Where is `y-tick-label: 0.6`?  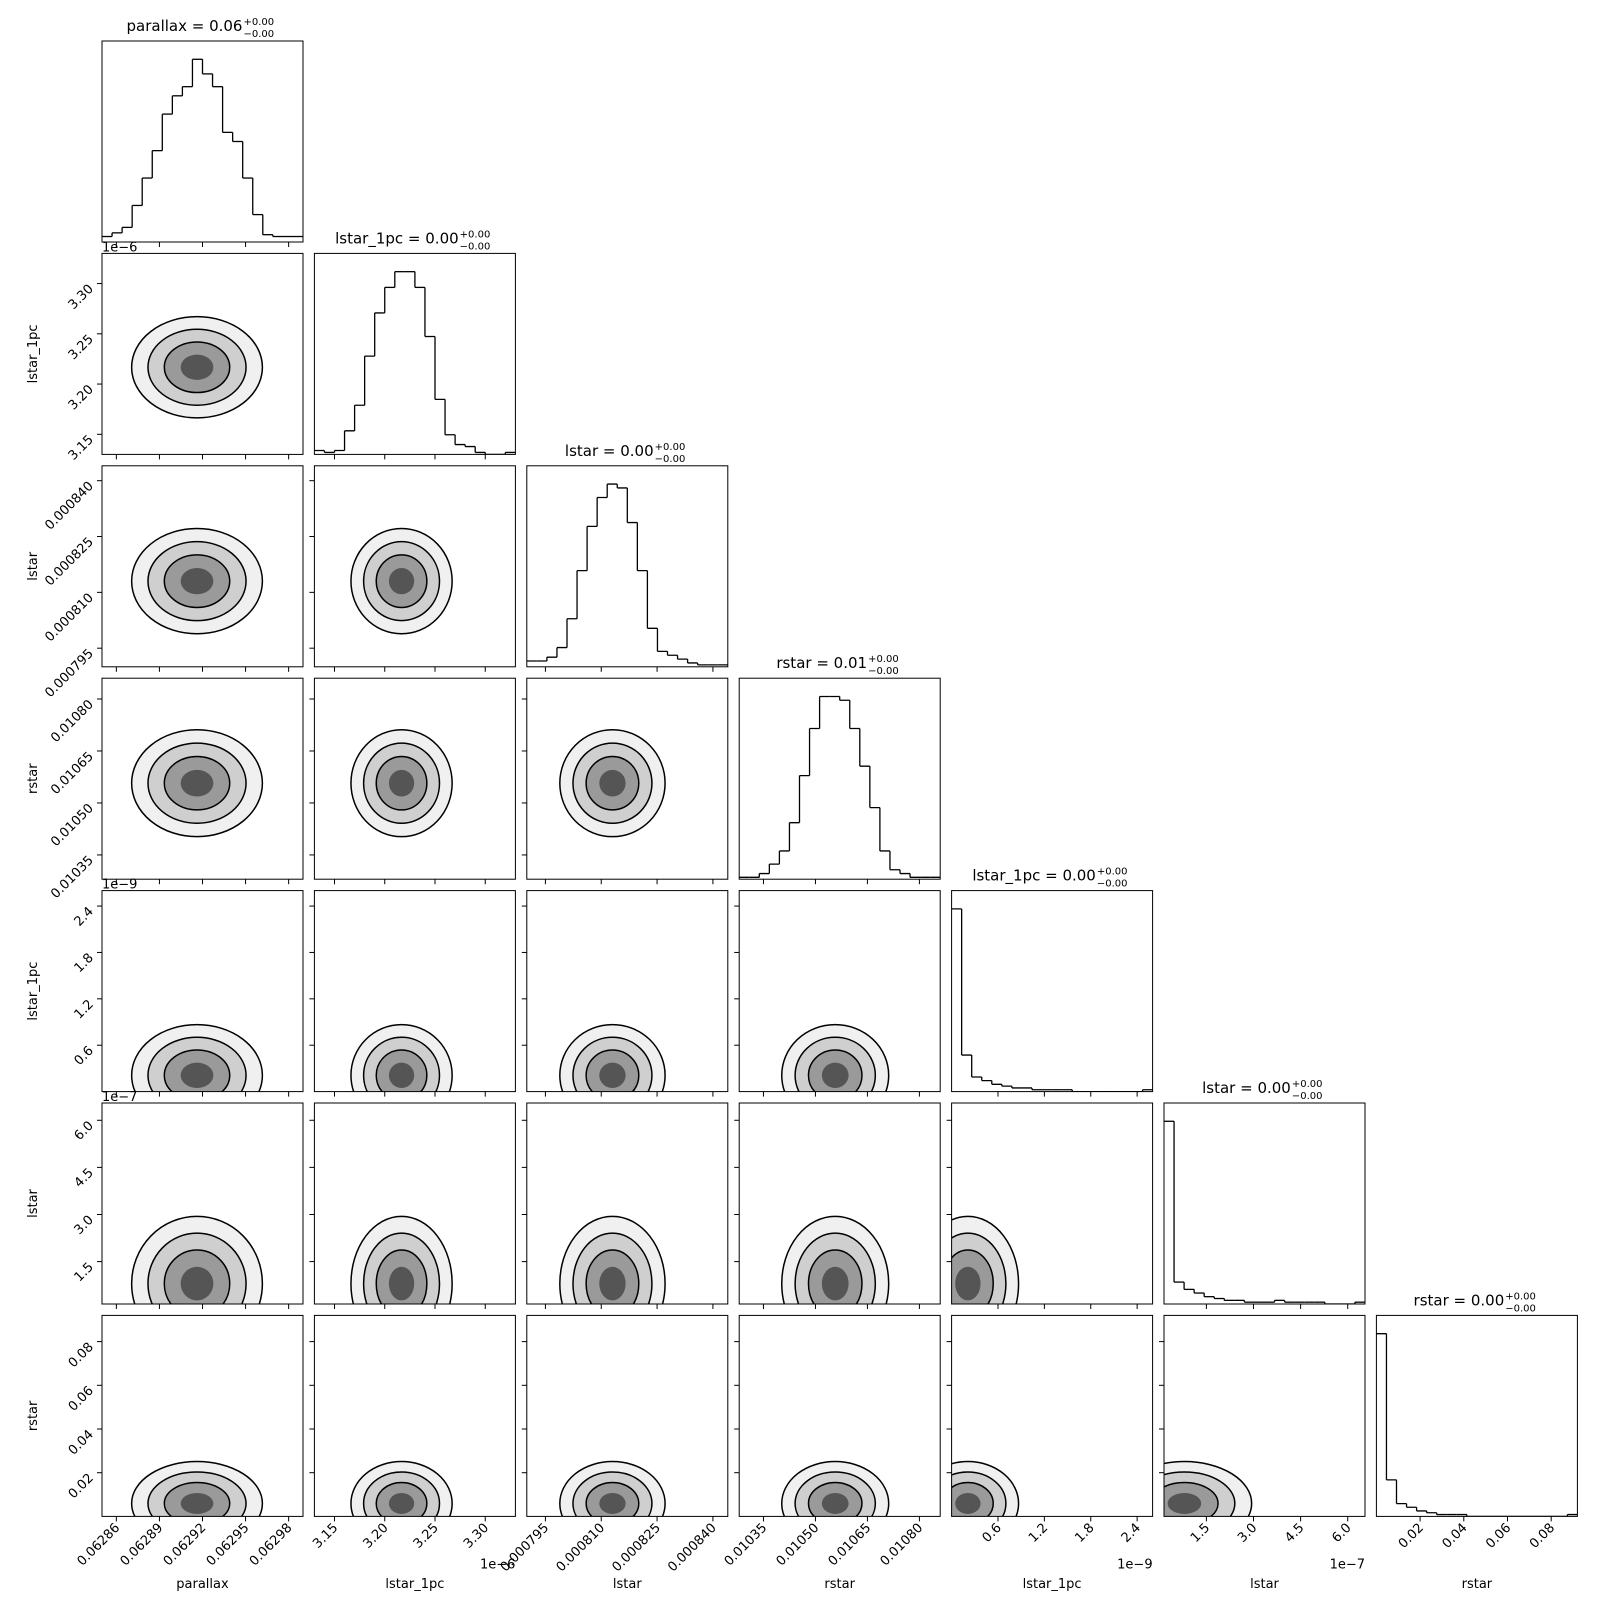
y-tick-label: 0.6 is located at coordinates (84, 1055).